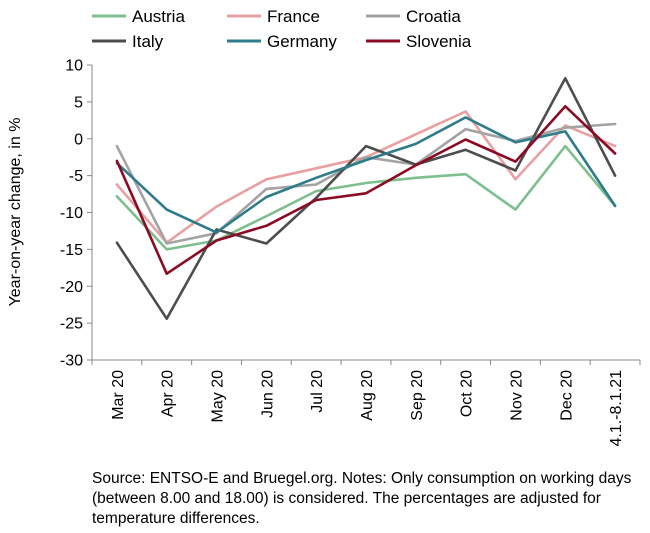 This screenshot has height=533, width=650. What do you see at coordinates (71, 287) in the screenshot?
I see `y-tick-label: -20` at bounding box center [71, 287].